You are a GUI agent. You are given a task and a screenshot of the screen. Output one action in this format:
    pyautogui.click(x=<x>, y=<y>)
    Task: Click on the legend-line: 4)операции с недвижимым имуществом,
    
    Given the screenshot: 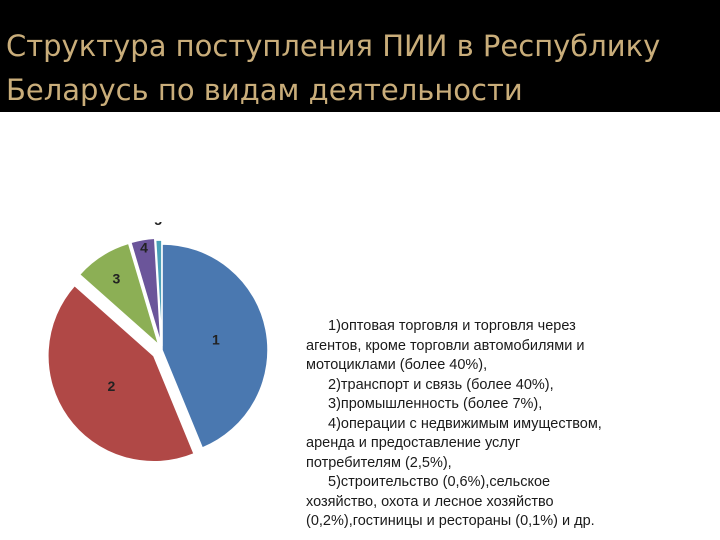 What is the action you would take?
    pyautogui.click(x=465, y=423)
    